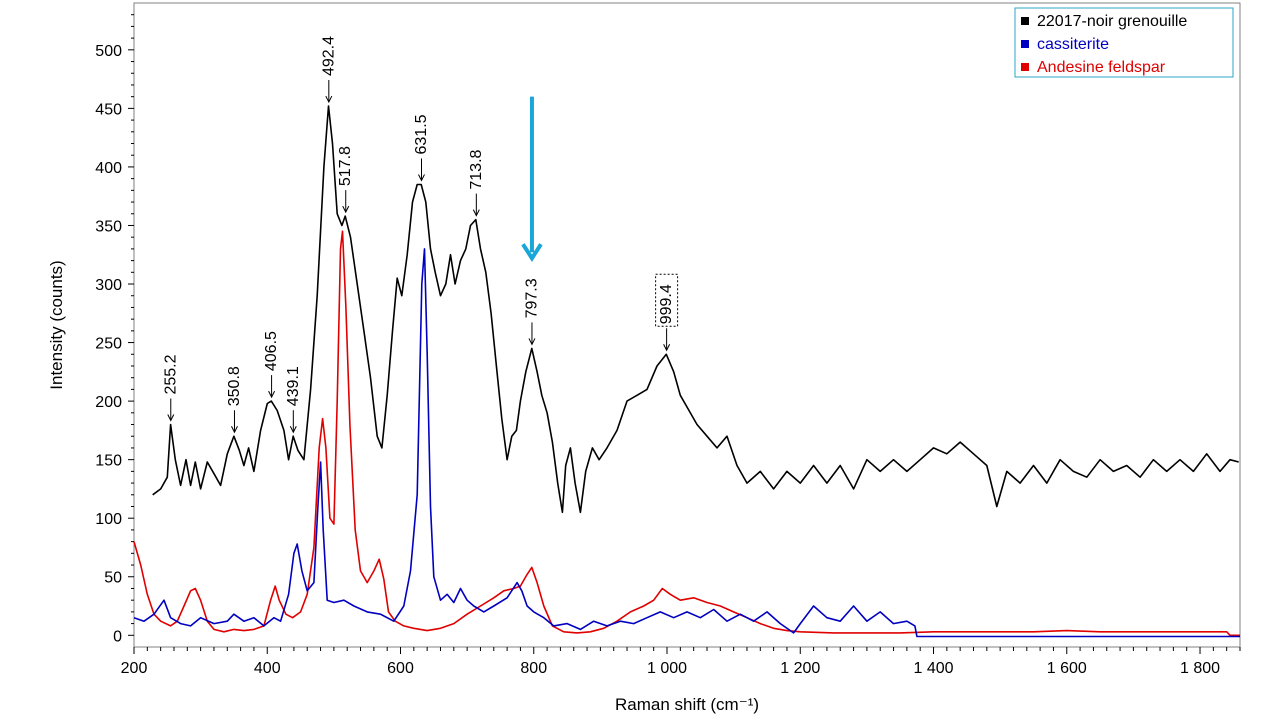 The height and width of the screenshot is (720, 1280). What do you see at coordinates (271, 351) in the screenshot?
I see `peak-label: 406.5` at bounding box center [271, 351].